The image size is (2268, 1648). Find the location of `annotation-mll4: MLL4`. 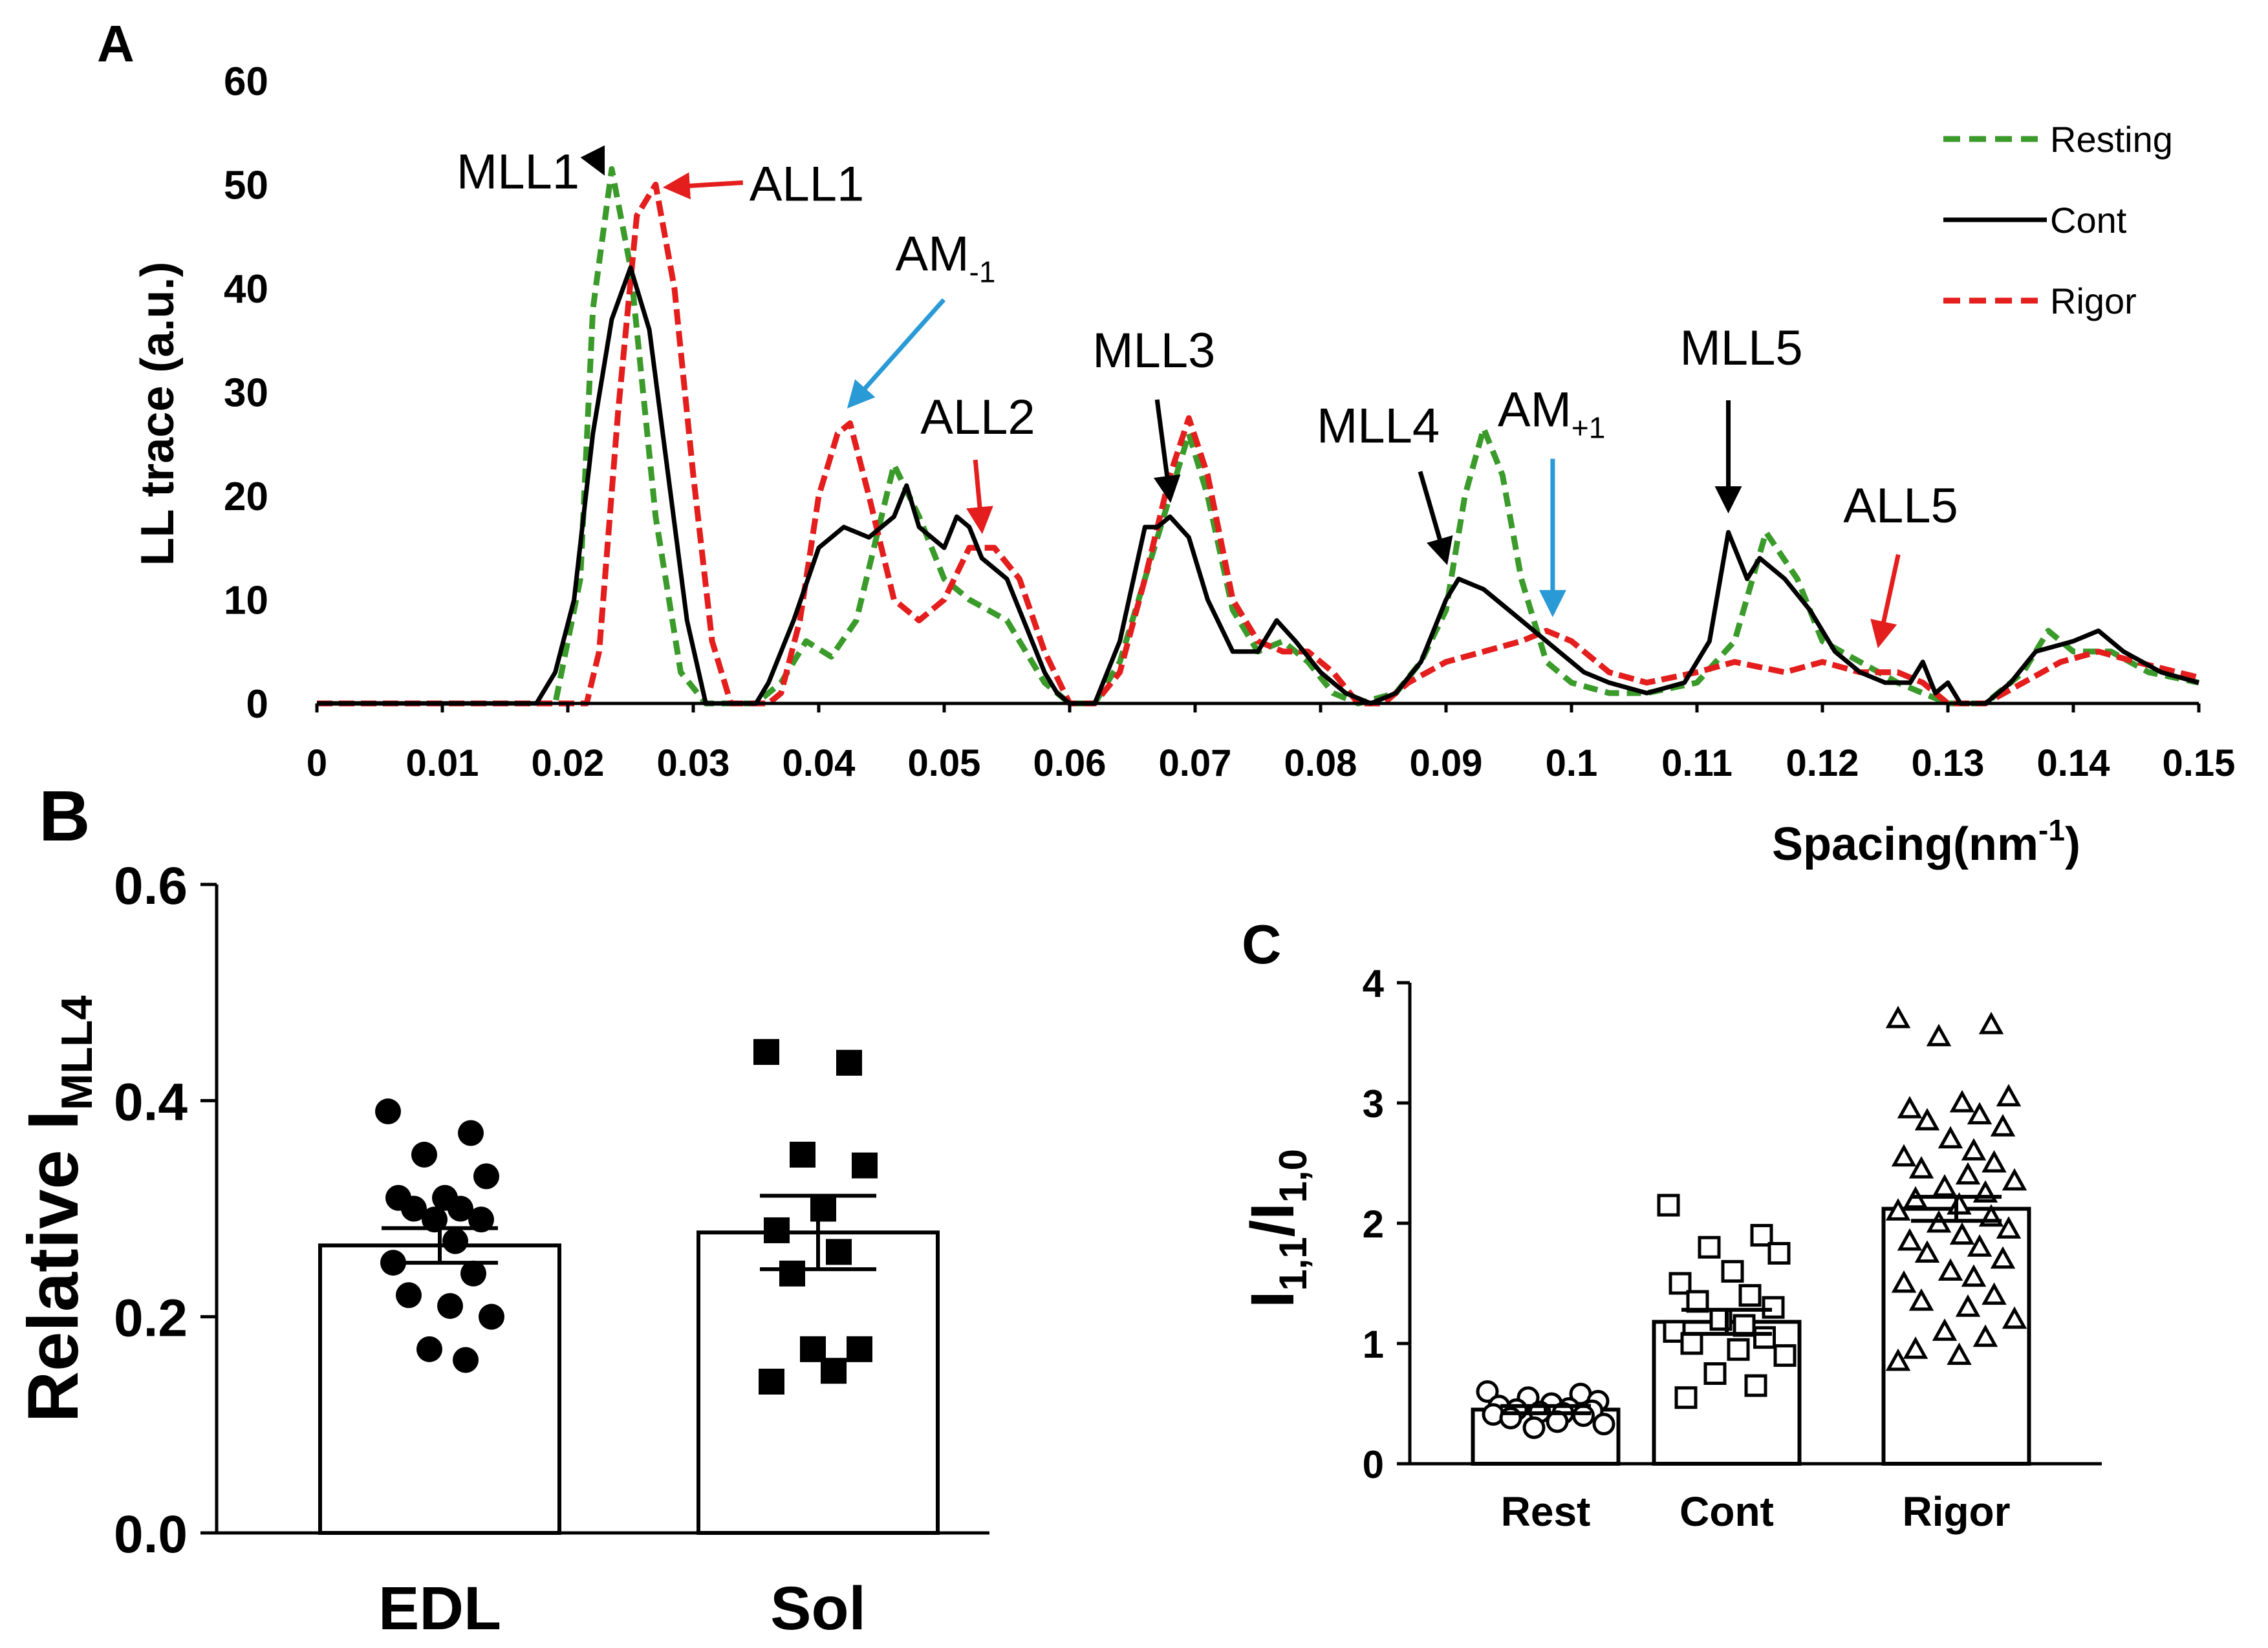

annotation-mll4: MLL4 is located at coordinates (1378, 425).